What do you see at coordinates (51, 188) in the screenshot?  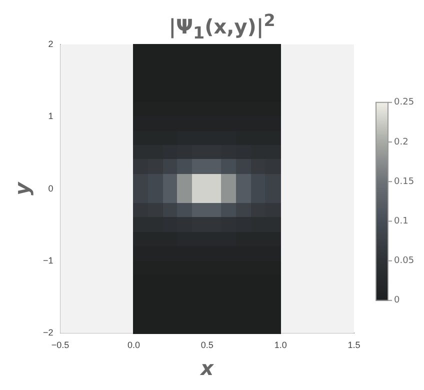 I see `y-tick-label: 0` at bounding box center [51, 188].